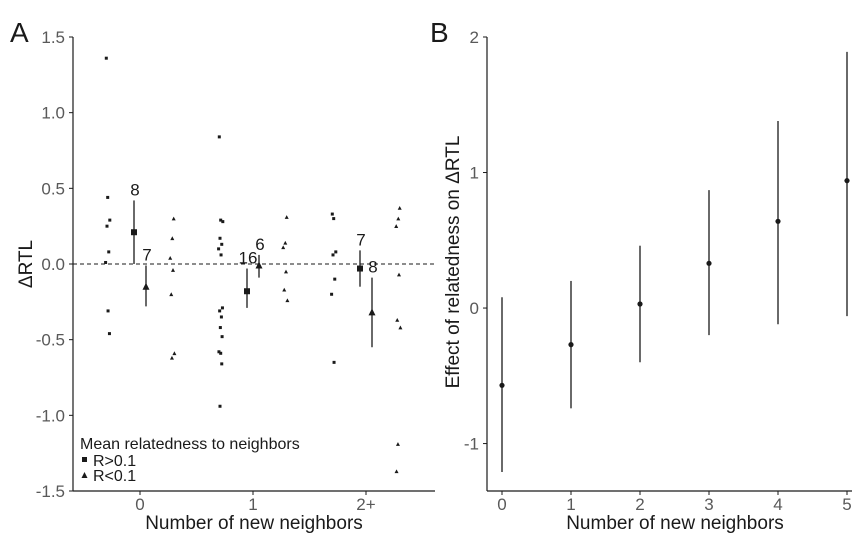 This screenshot has width=856, height=533. What do you see at coordinates (254, 523) in the screenshot?
I see `panel-a-x-axis-label: Number of new neighbors` at bounding box center [254, 523].